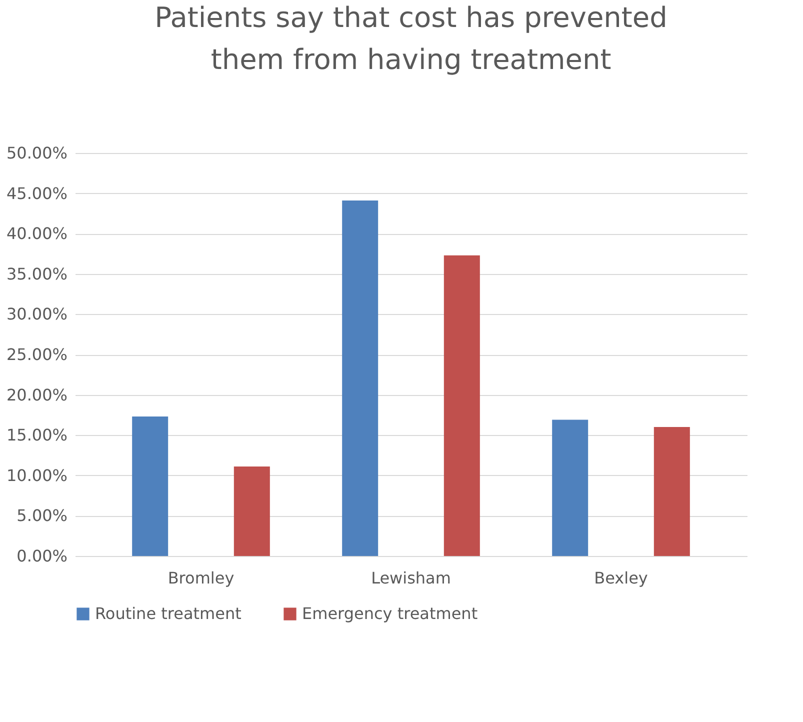 This screenshot has height=722, width=803. I want to click on y-tick-label: 25.00%, so click(37, 354).